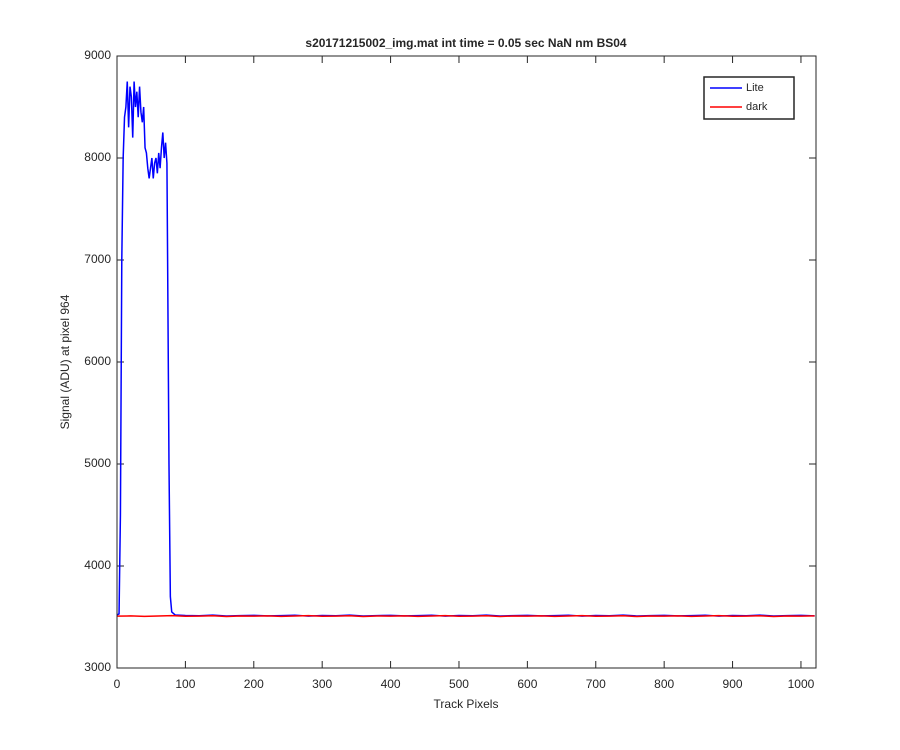 The height and width of the screenshot is (750, 900). Describe the element at coordinates (749, 98) in the screenshot. I see `legend-box` at that location.